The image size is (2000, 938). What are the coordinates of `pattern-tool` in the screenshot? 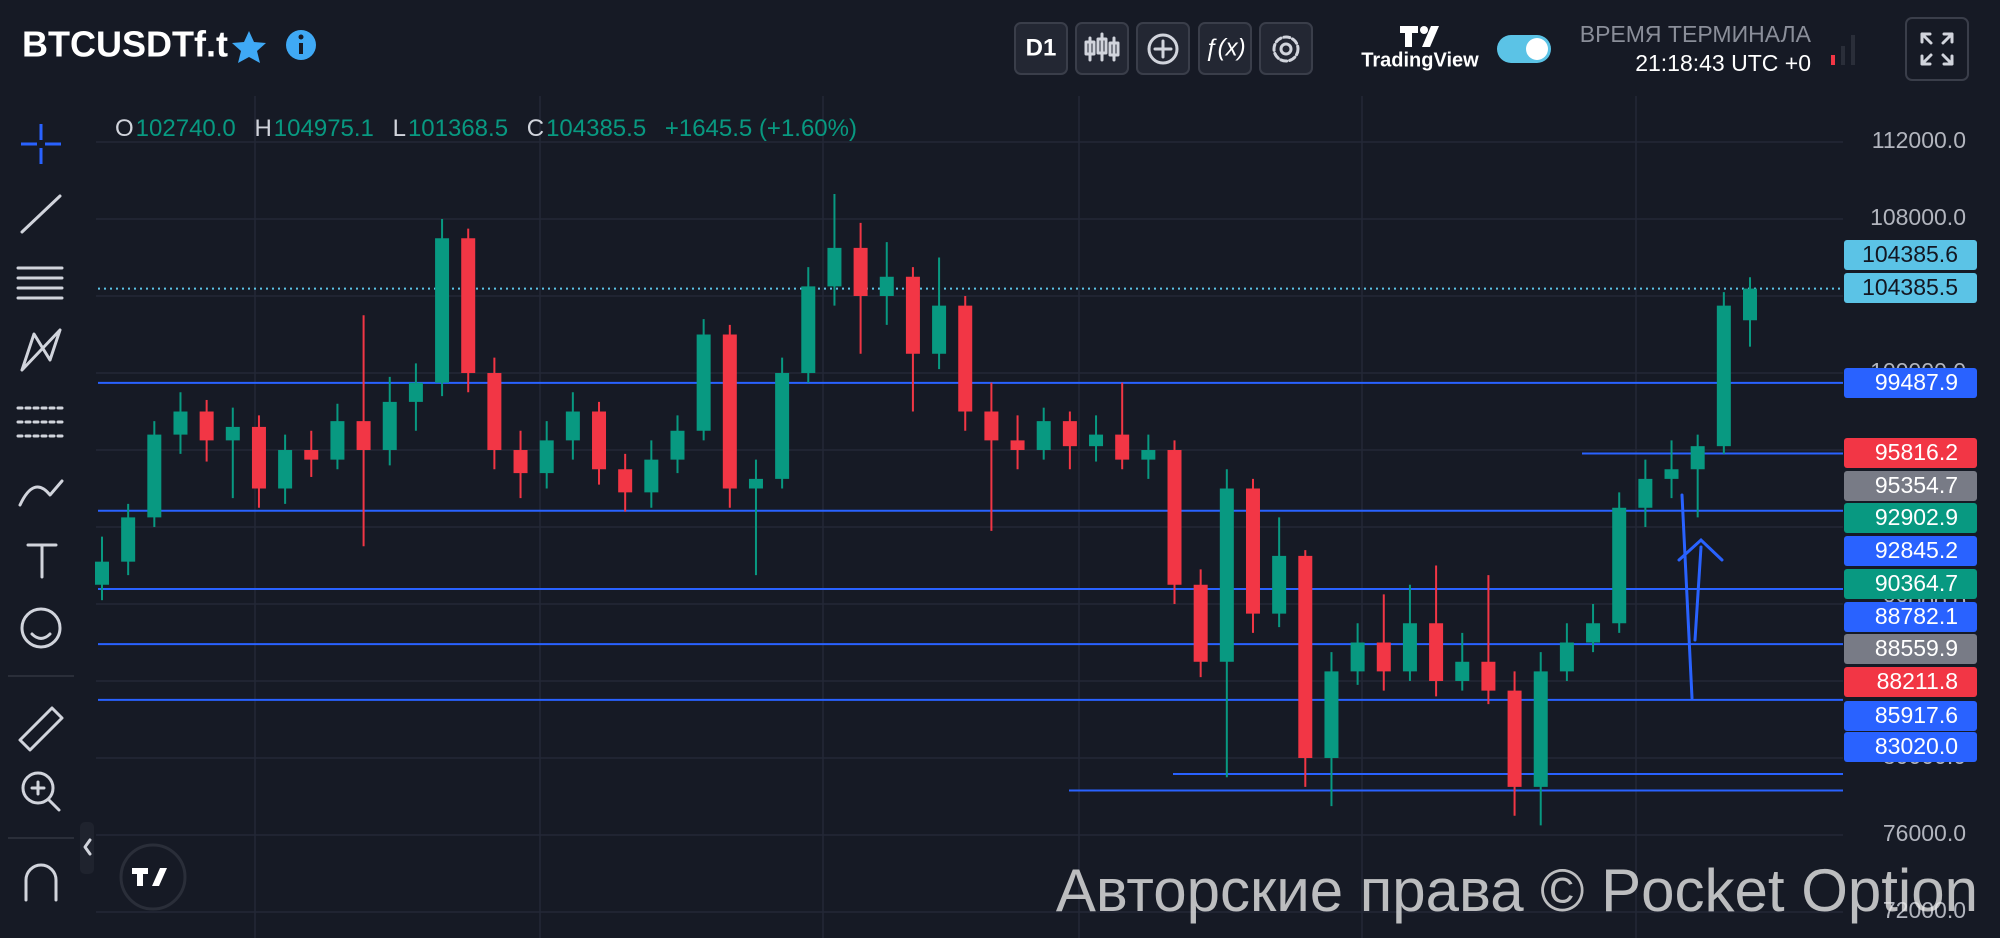 It's located at (41, 350).